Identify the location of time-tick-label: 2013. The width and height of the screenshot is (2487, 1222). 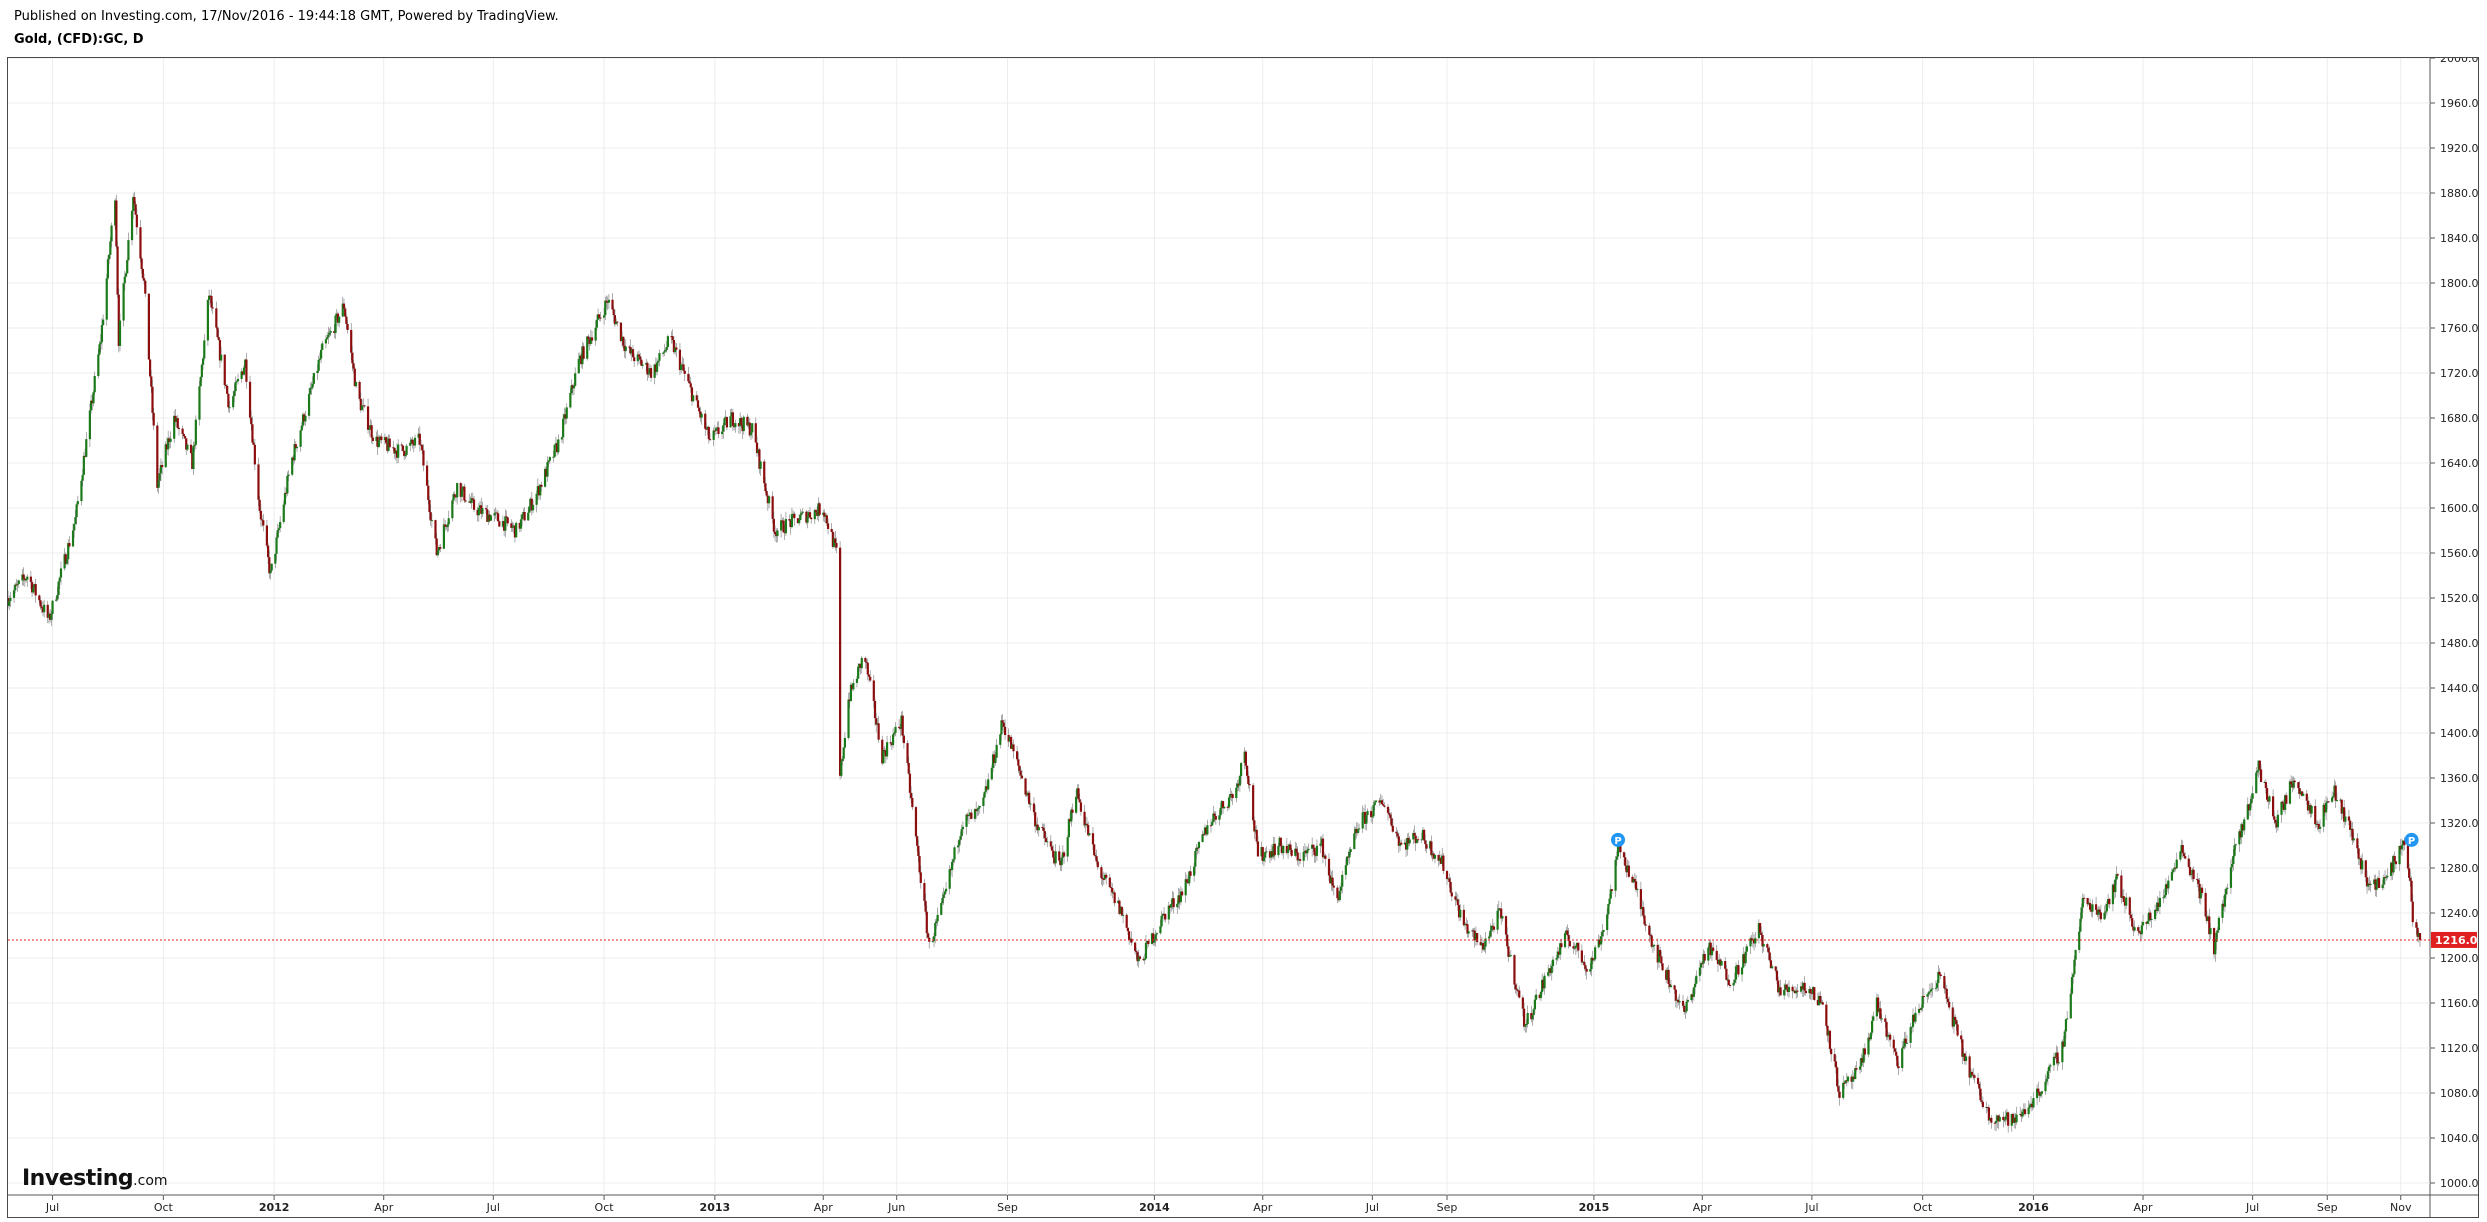
(715, 1207).